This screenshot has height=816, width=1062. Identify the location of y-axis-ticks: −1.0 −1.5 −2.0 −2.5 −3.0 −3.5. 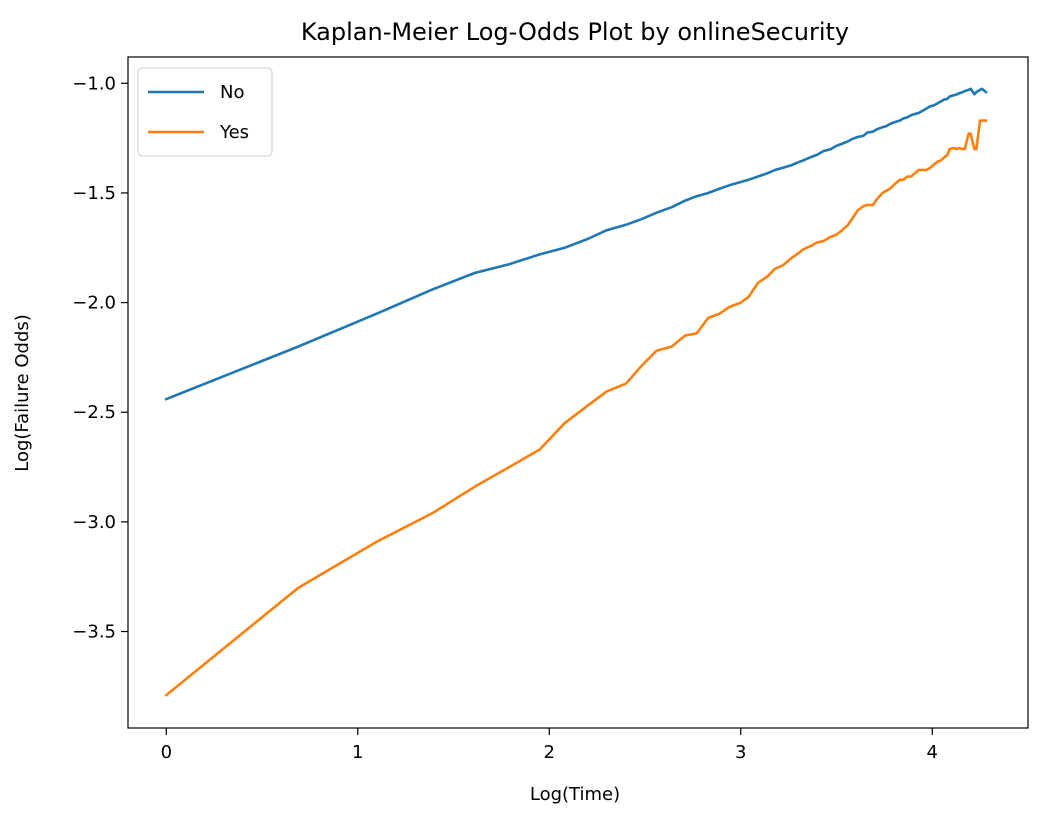
(100, 358).